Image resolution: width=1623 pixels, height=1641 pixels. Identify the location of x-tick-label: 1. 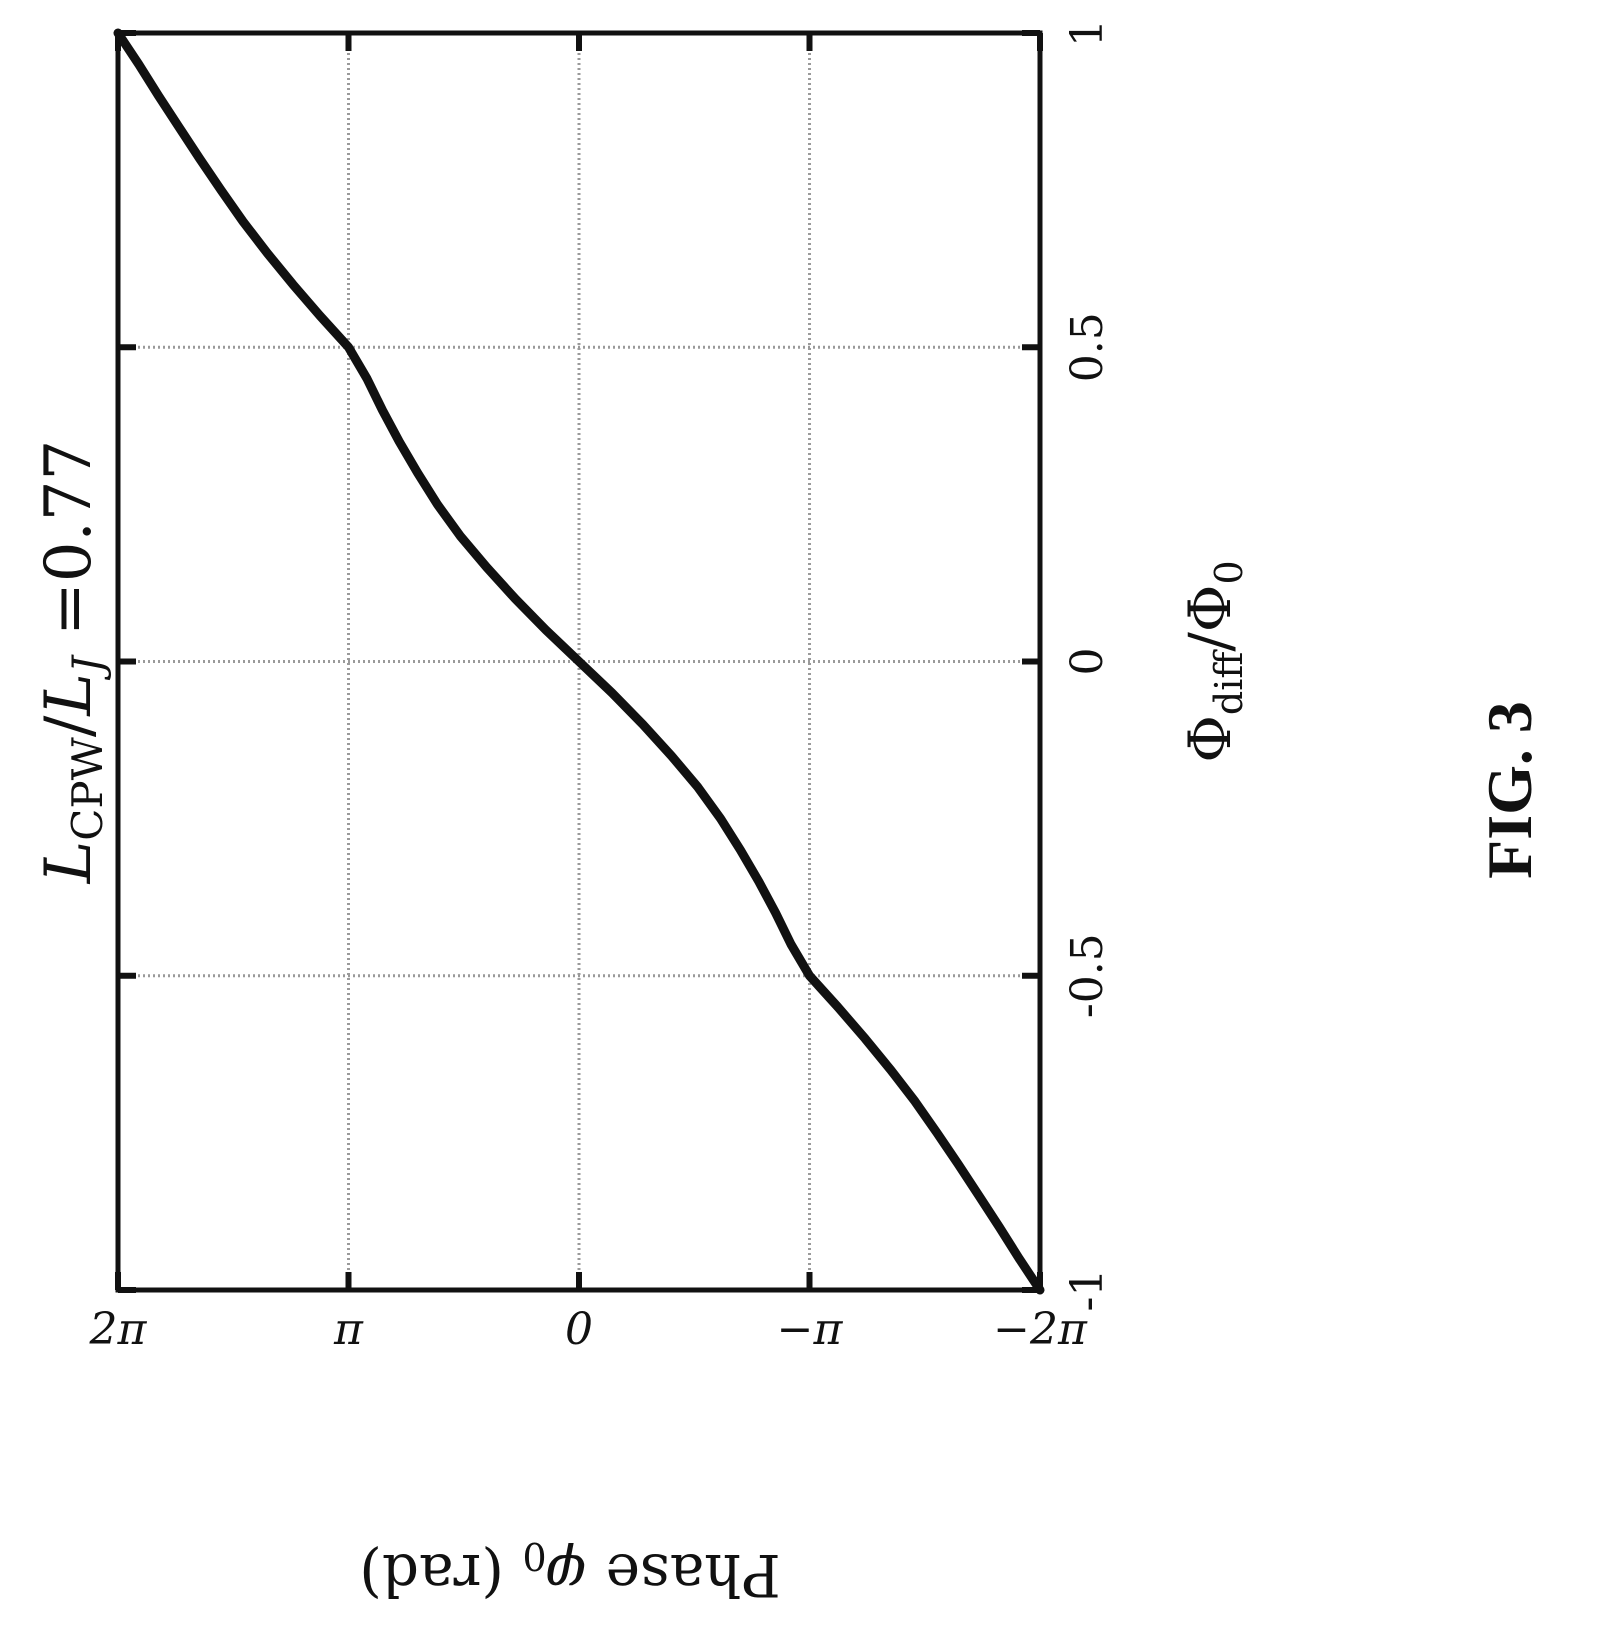
(1087, 33).